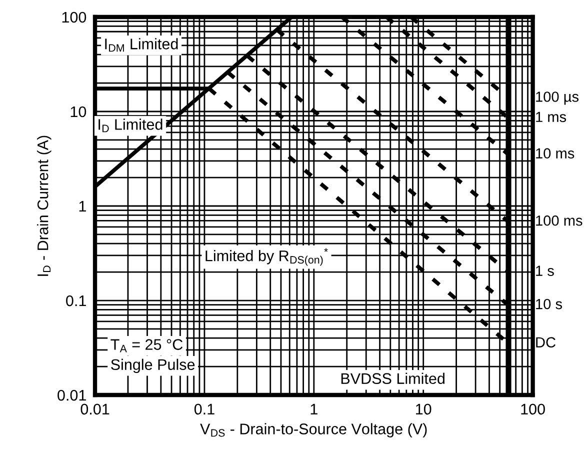  Describe the element at coordinates (204, 409) in the screenshot. I see `x-tick-label: 0.1` at that location.